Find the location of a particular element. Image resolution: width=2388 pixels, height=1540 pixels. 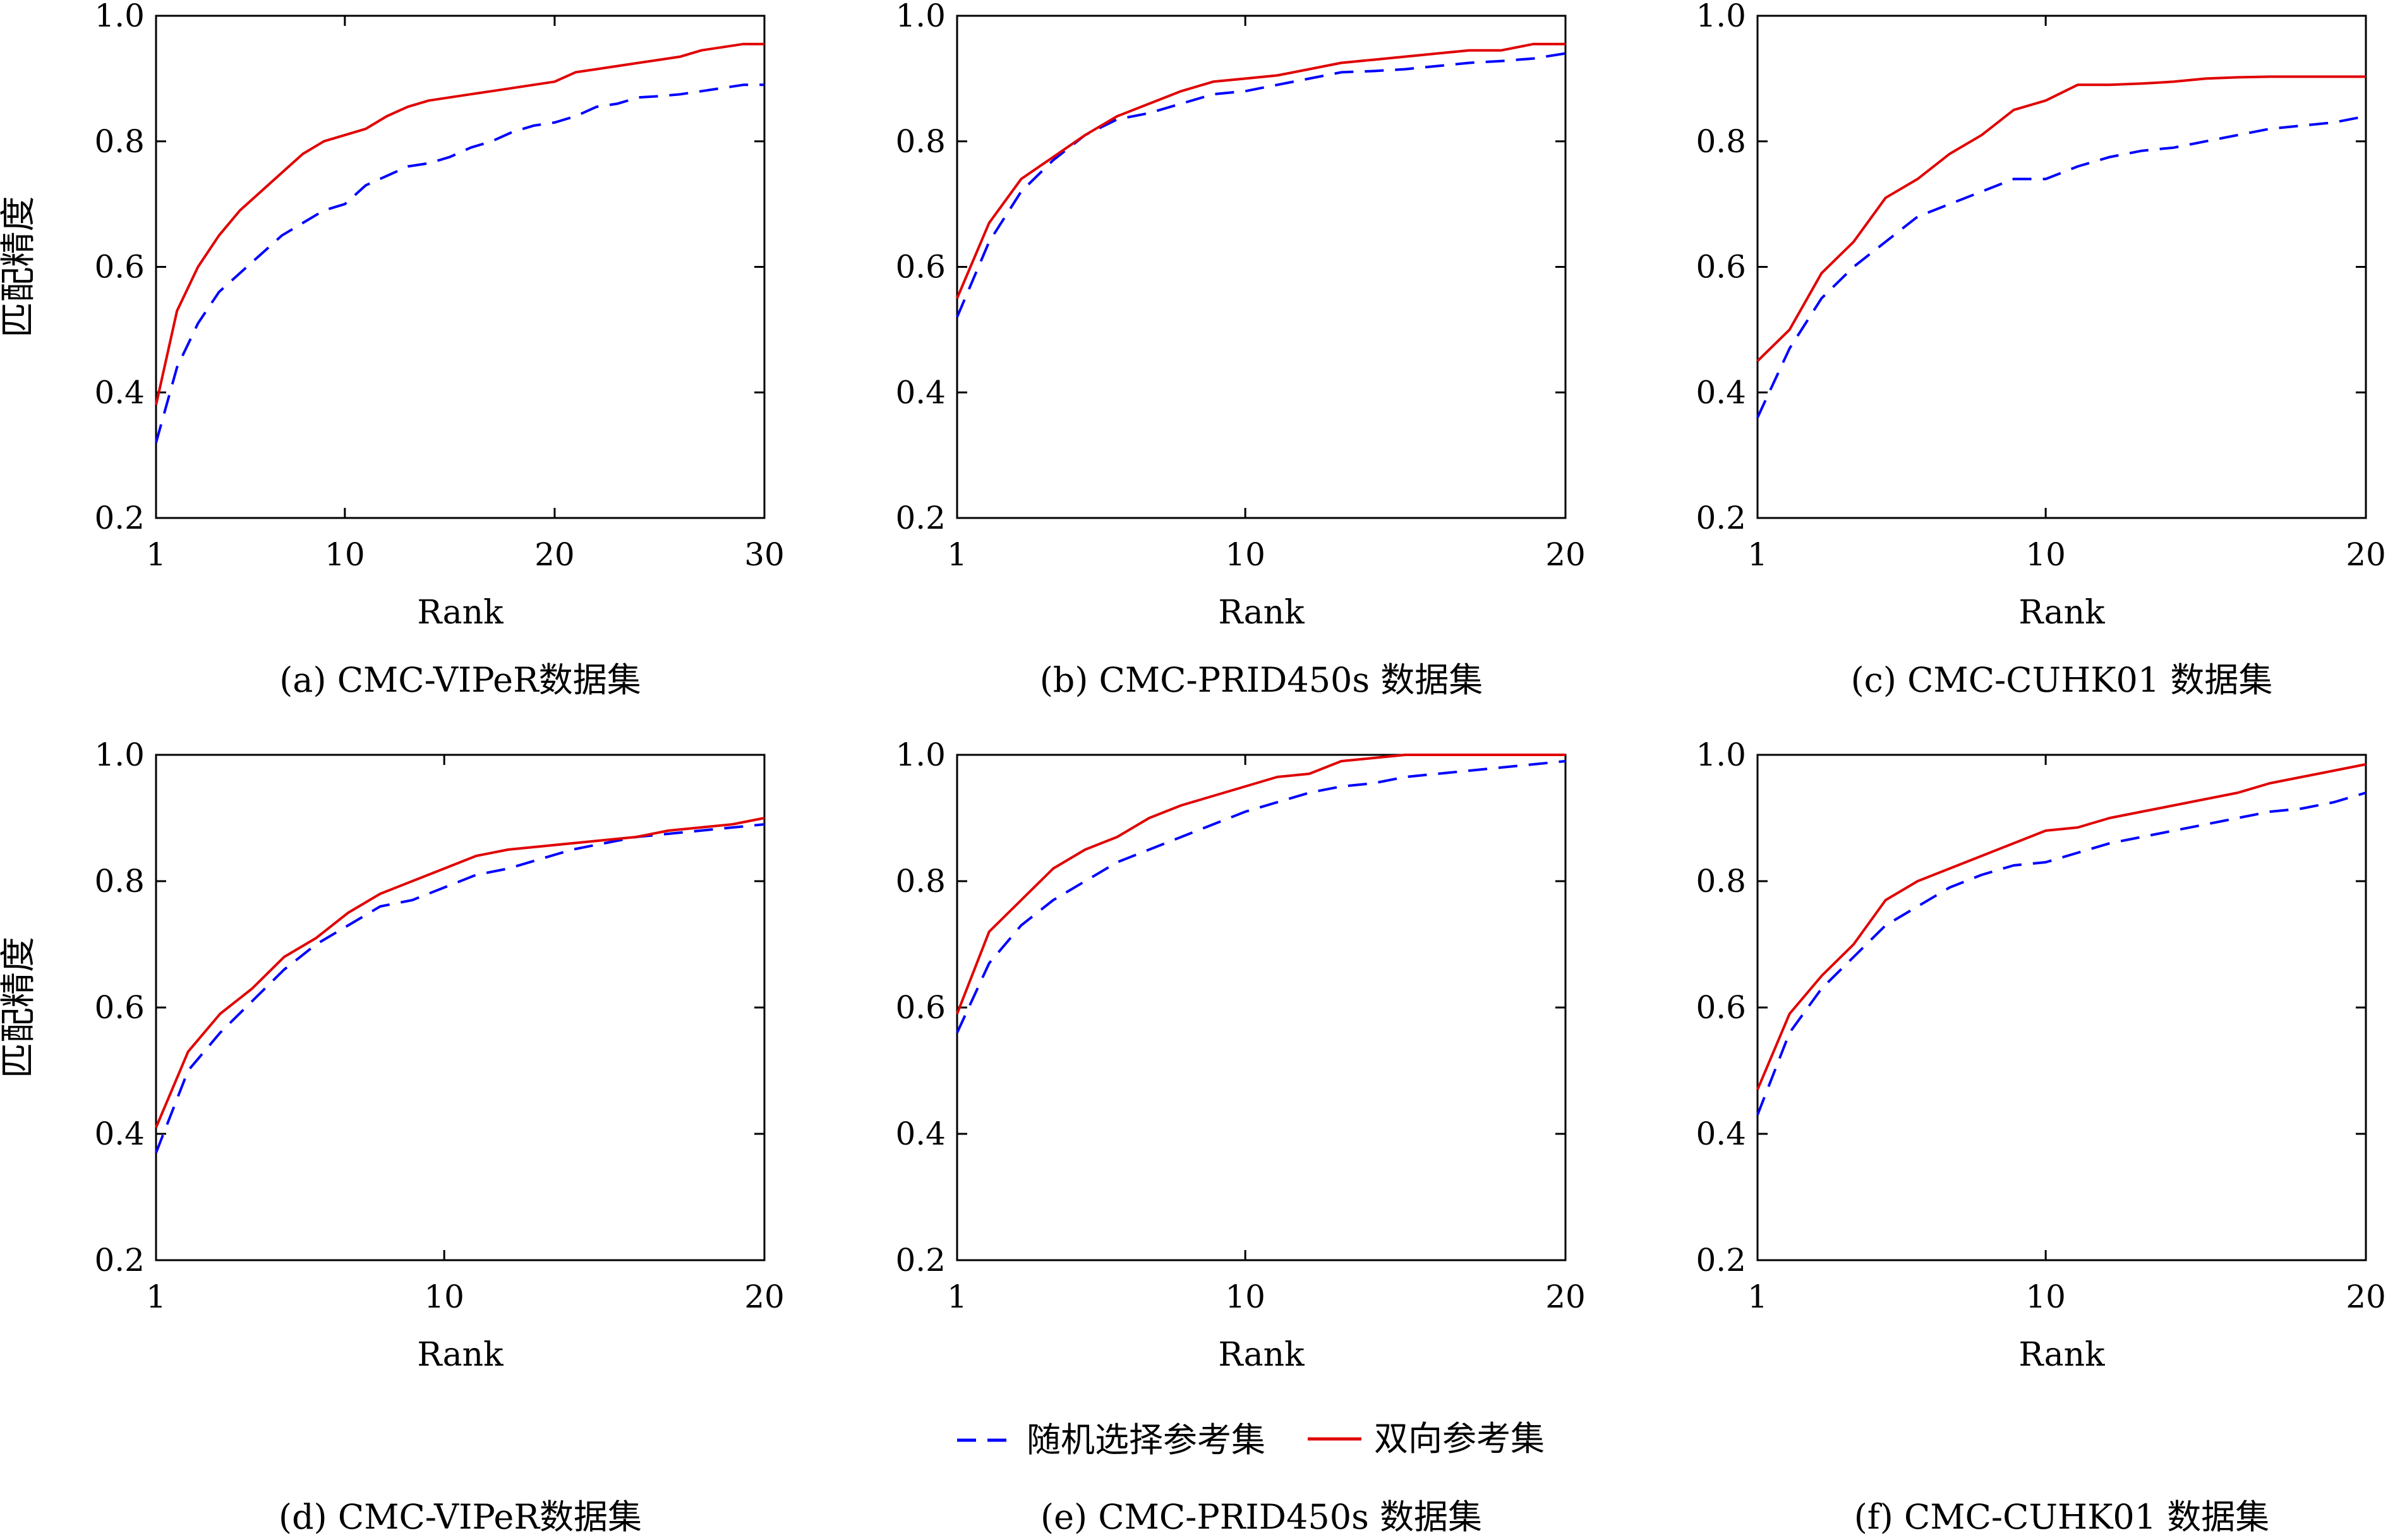

panel-caption: (c) CMC-CUHK01 数据集 is located at coordinates (2062, 680).